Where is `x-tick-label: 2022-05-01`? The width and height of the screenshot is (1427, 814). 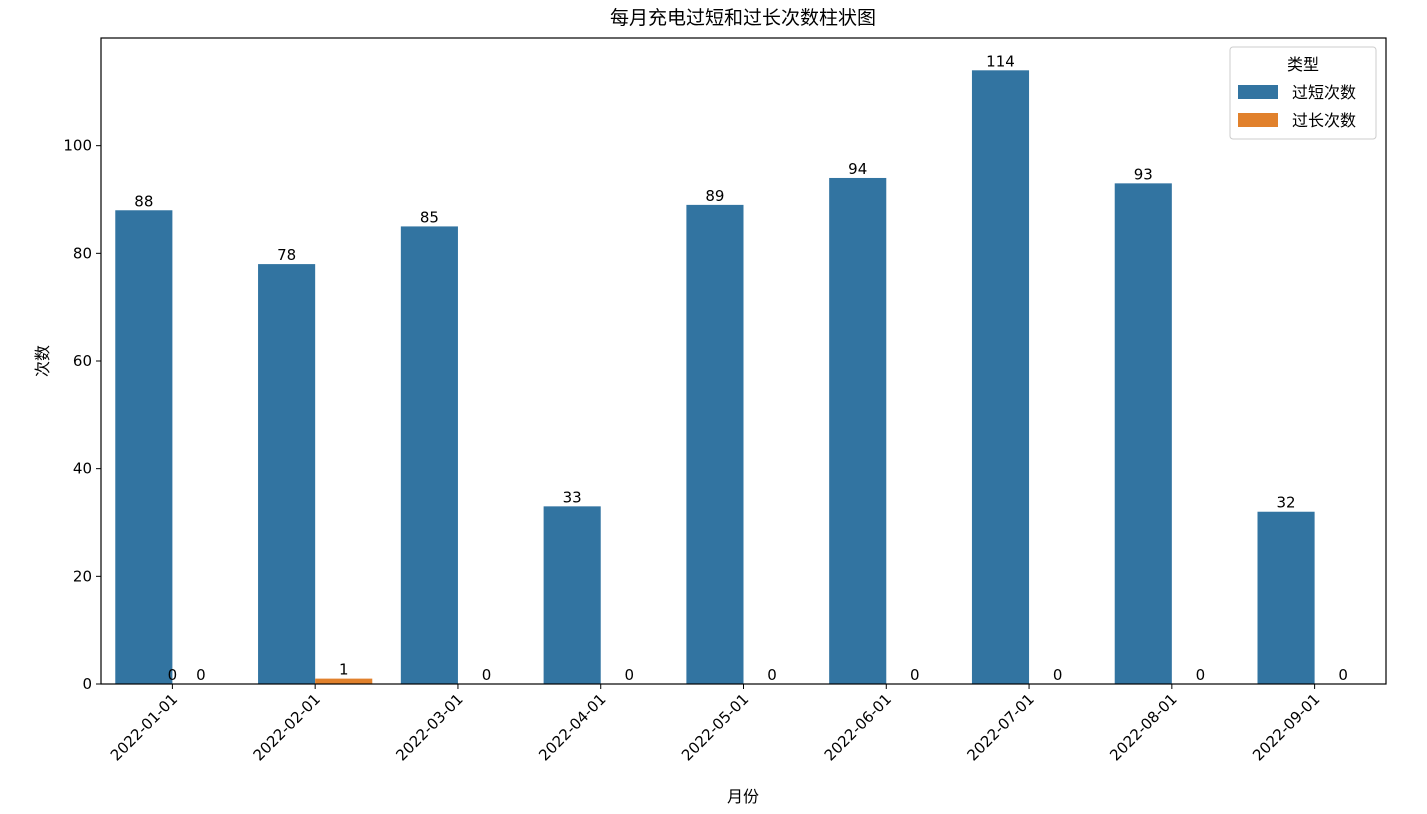 x-tick-label: 2022-05-01 is located at coordinates (715, 727).